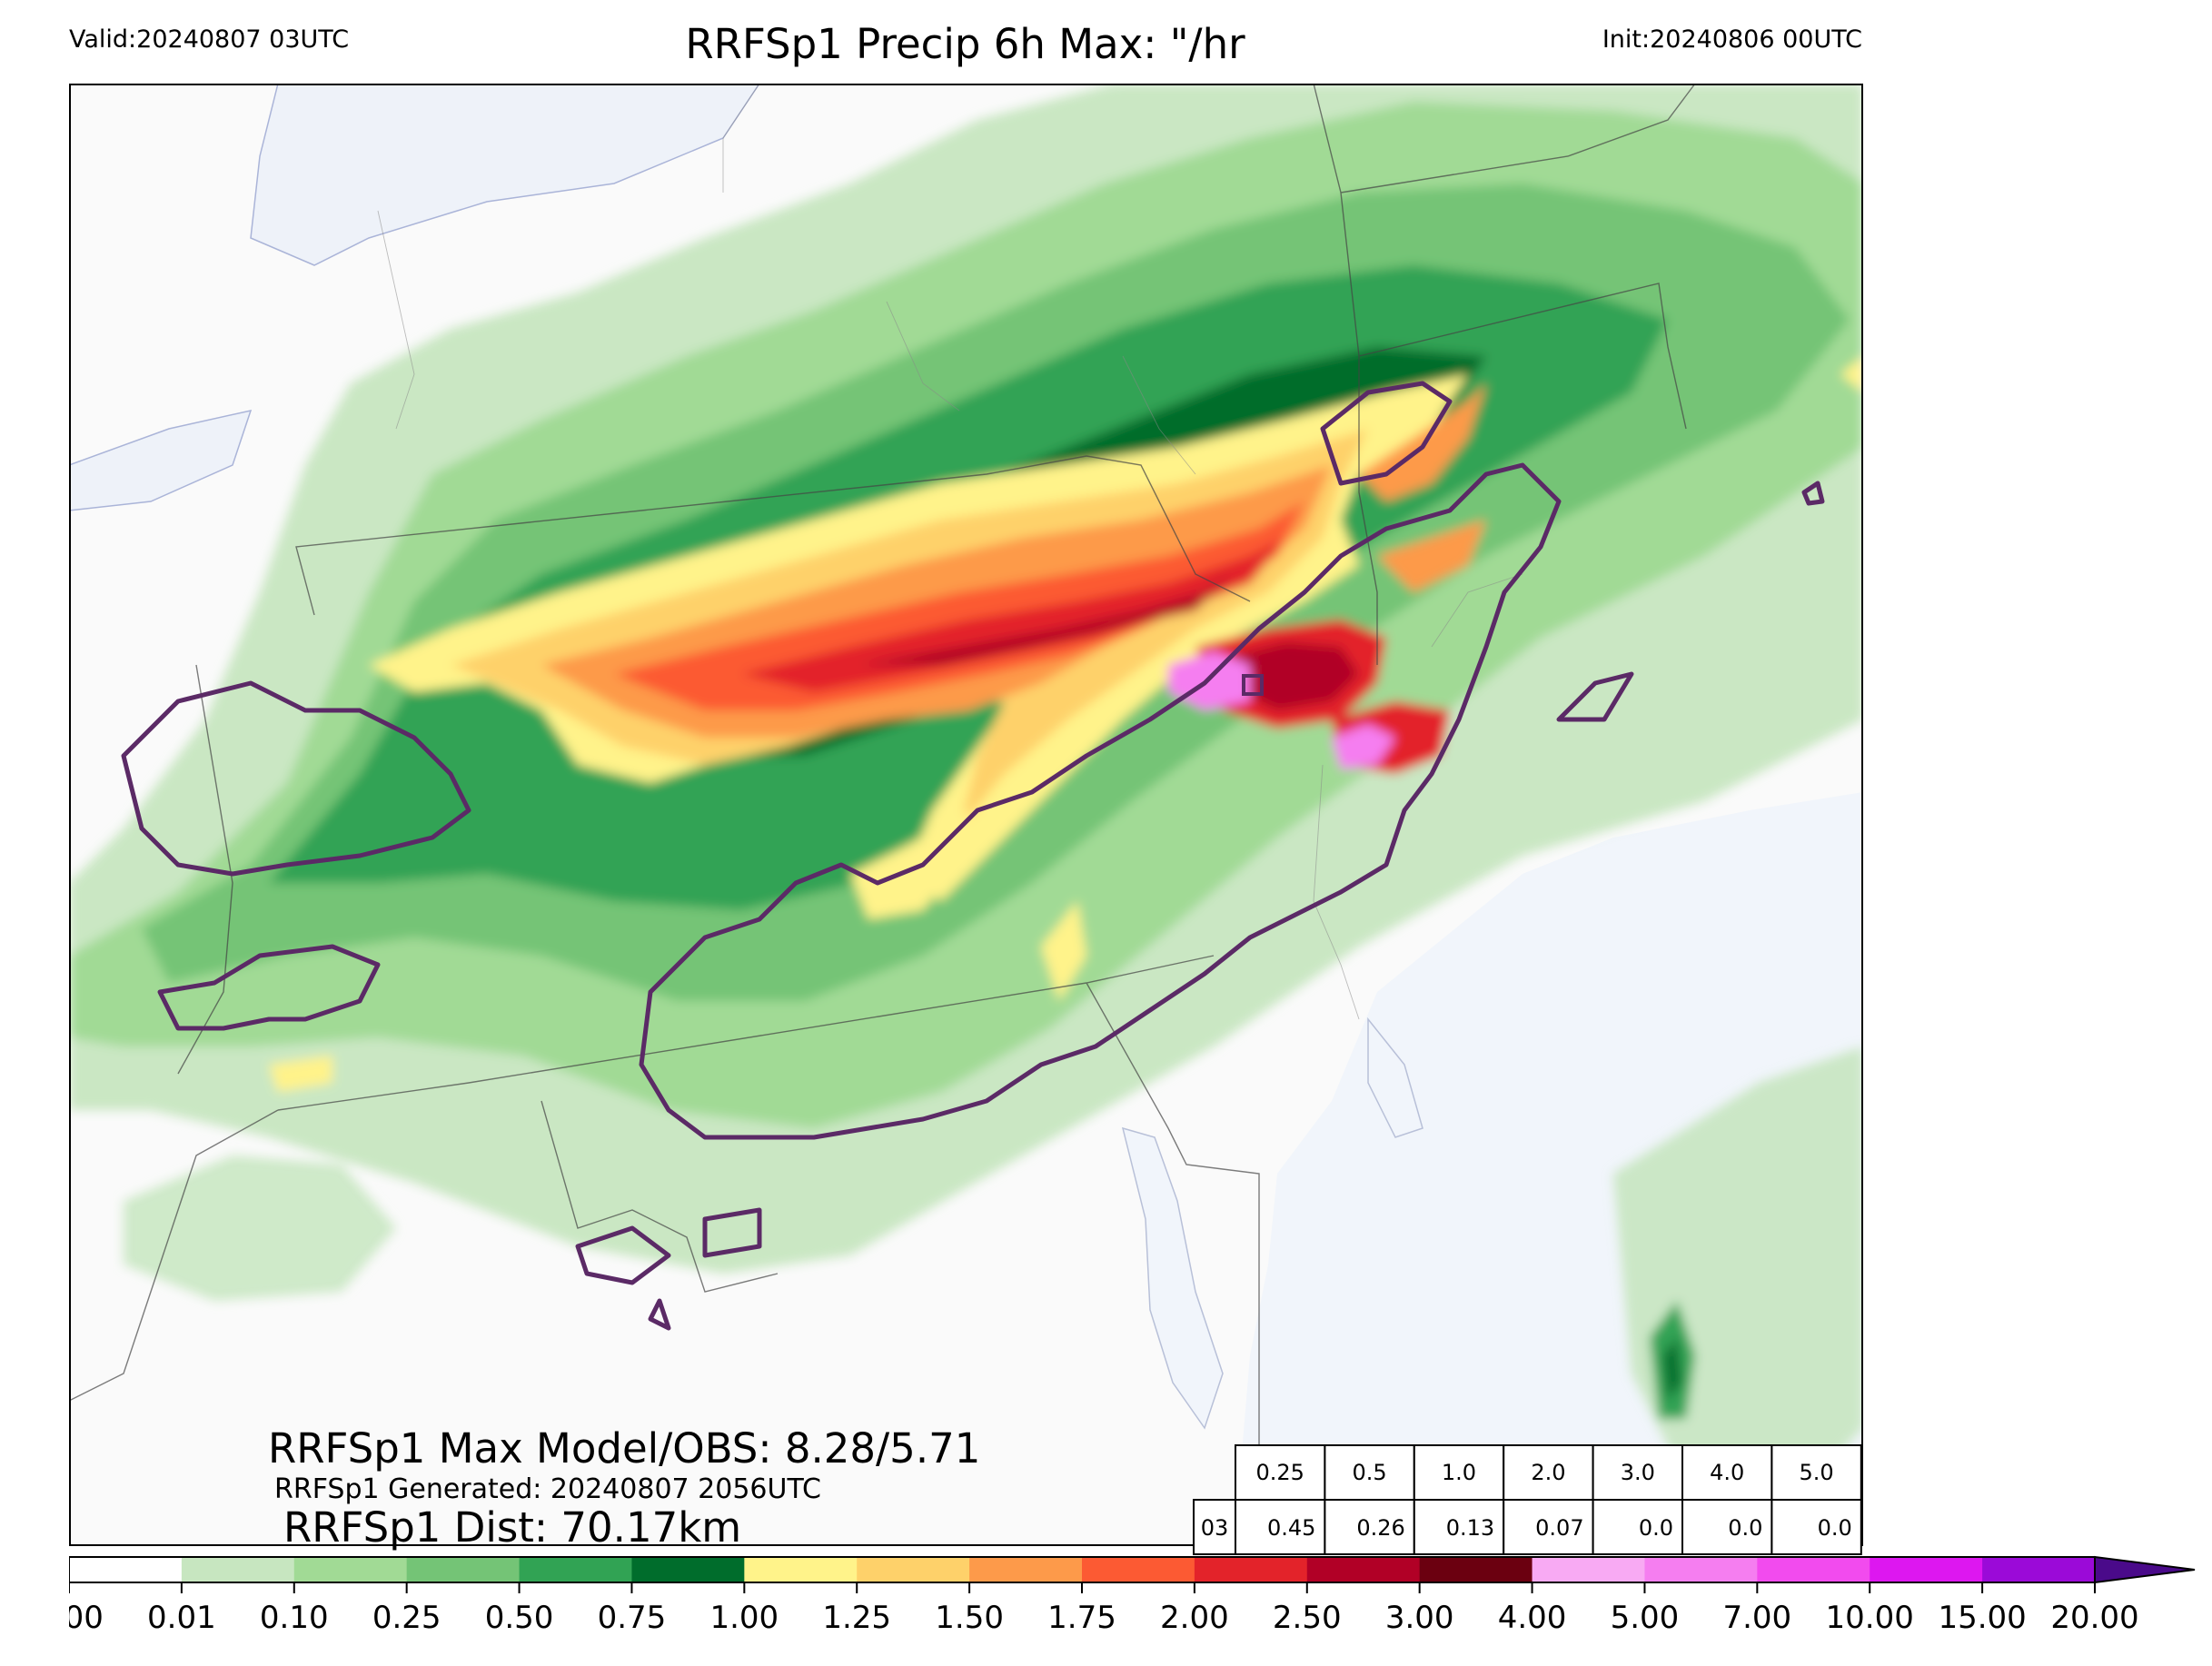 This screenshot has width=2212, height=1666. Describe the element at coordinates (86, 1618) in the screenshot. I see `colorbar-tick-label: 0.00` at that location.